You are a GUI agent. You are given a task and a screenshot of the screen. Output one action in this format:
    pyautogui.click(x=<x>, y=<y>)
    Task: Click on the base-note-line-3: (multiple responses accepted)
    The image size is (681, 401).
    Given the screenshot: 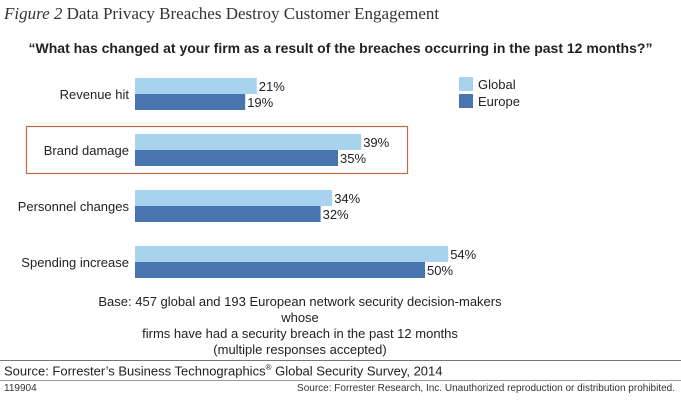 What is the action you would take?
    pyautogui.click(x=300, y=349)
    